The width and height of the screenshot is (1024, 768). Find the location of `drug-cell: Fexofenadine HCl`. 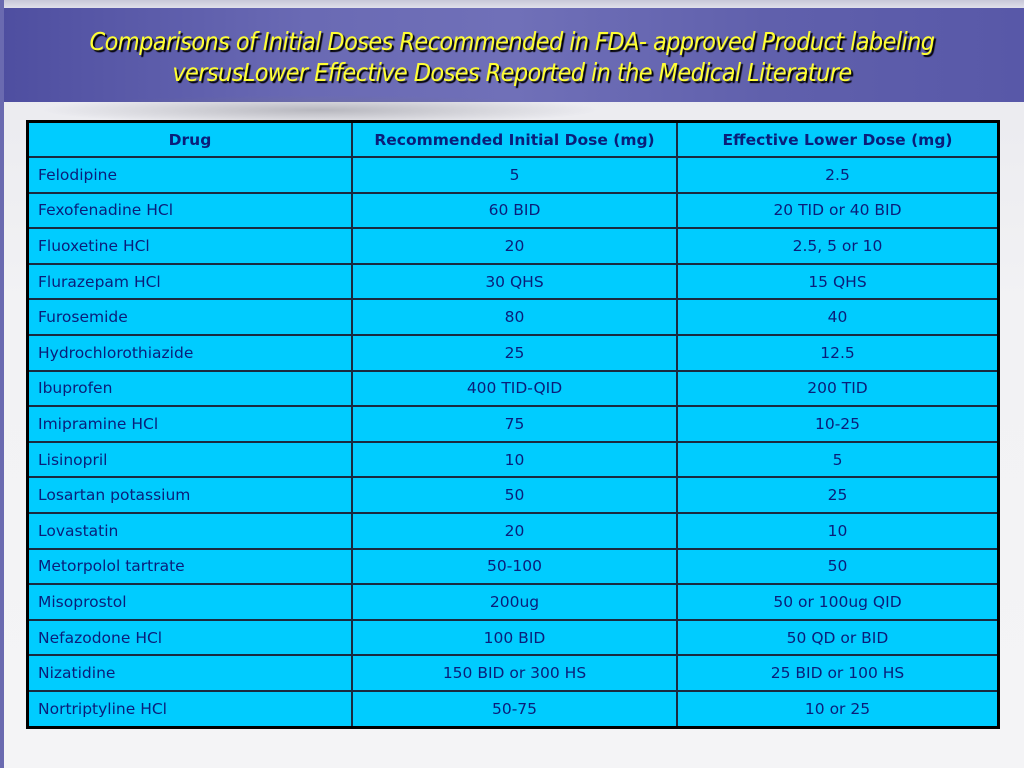

drug-cell: Fexofenadine HCl is located at coordinates (189, 210).